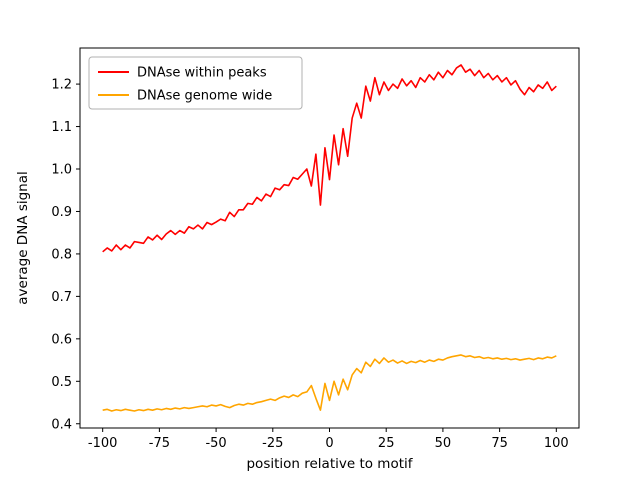 This screenshot has width=640, height=480. What do you see at coordinates (159, 443) in the screenshot?
I see `x-tick-label: -75` at bounding box center [159, 443].